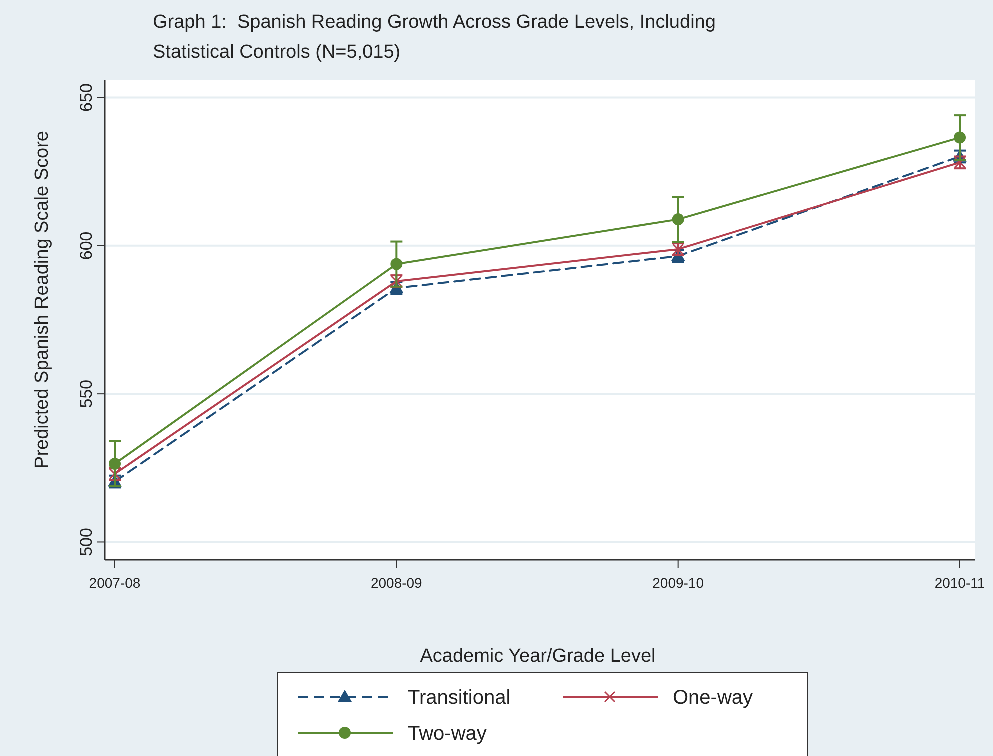 The image size is (993, 756). Describe the element at coordinates (86, 542) in the screenshot. I see `y-tick-label: 500` at that location.